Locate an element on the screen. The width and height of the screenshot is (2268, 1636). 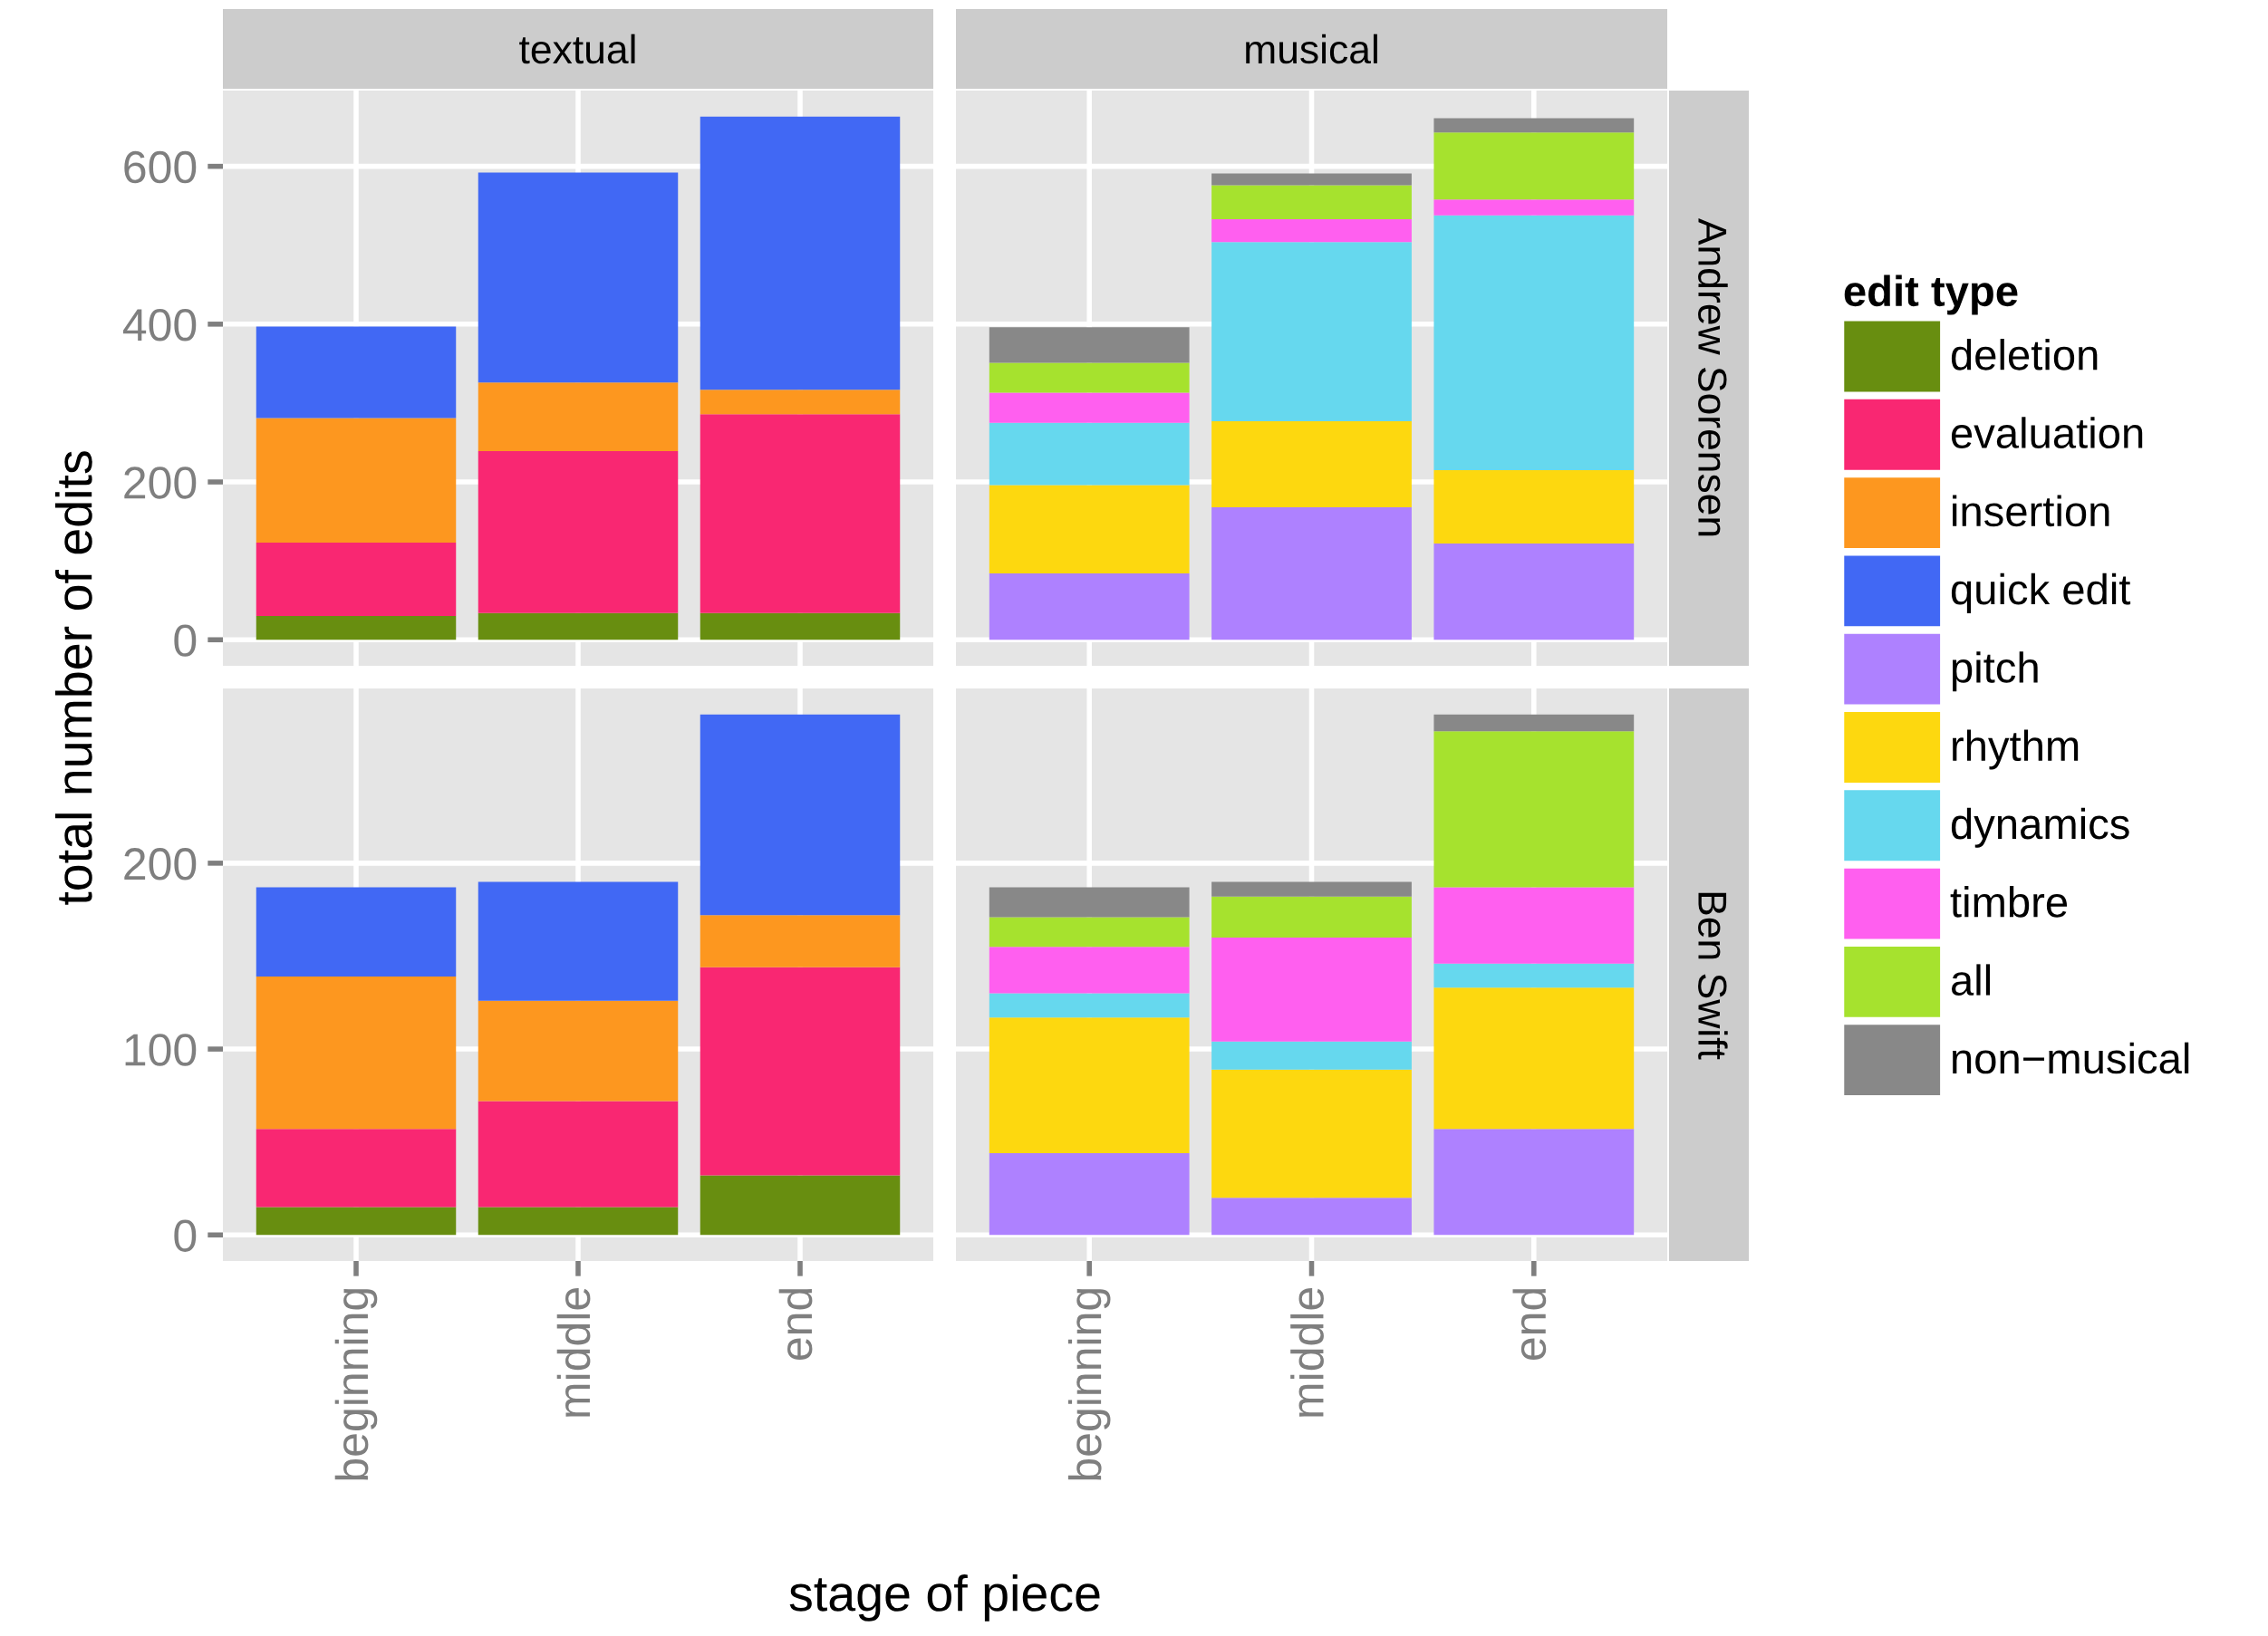
legend-label: rhythm is located at coordinates (2016, 749).